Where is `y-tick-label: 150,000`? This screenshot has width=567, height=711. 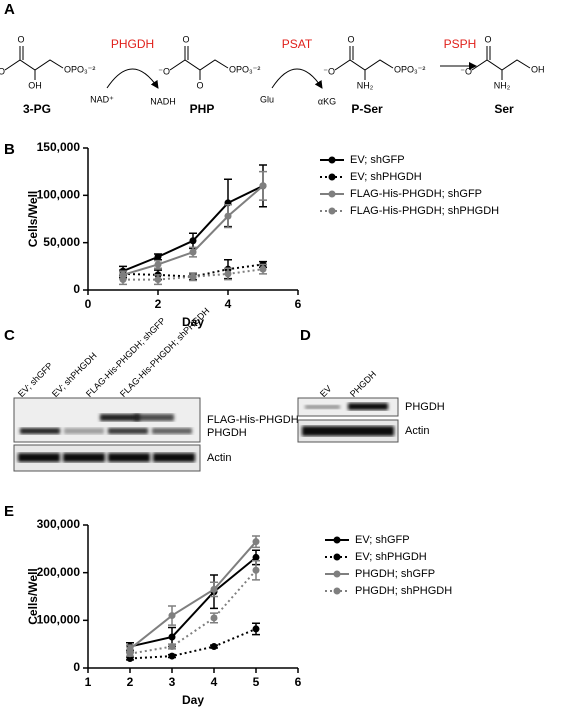 y-tick-label: 150,000 is located at coordinates (59, 147).